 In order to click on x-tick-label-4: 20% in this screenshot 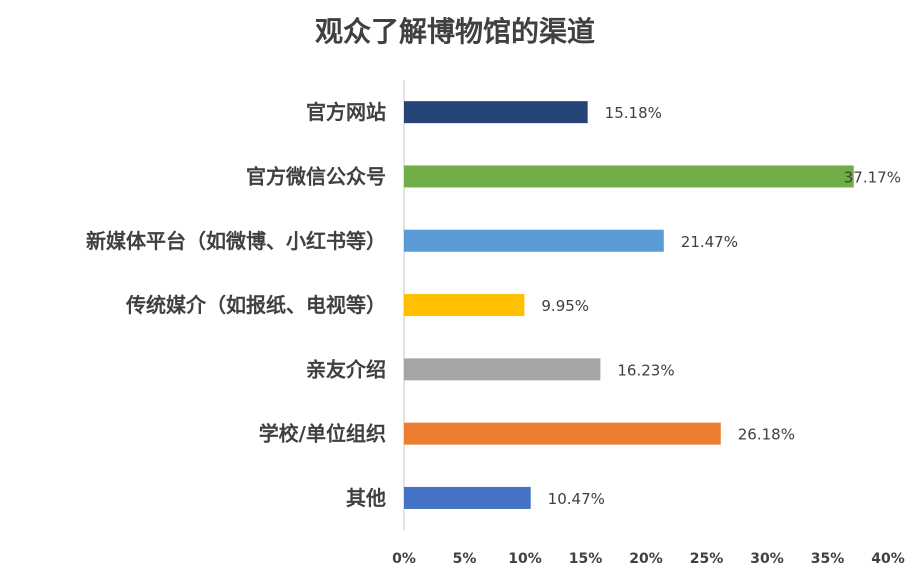, I will do `click(646, 559)`.